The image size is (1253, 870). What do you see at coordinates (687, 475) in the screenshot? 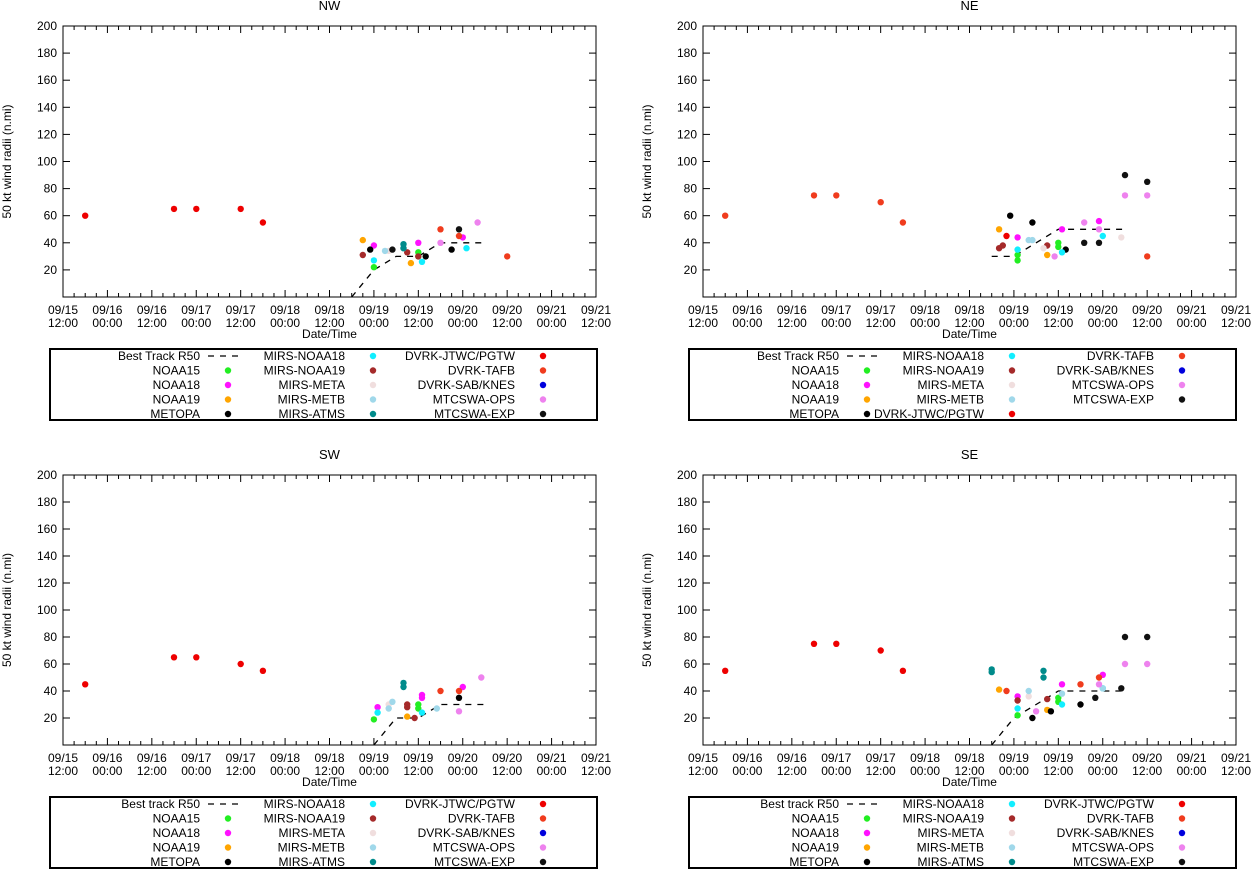
I see `y-tick-label: 200` at bounding box center [687, 475].